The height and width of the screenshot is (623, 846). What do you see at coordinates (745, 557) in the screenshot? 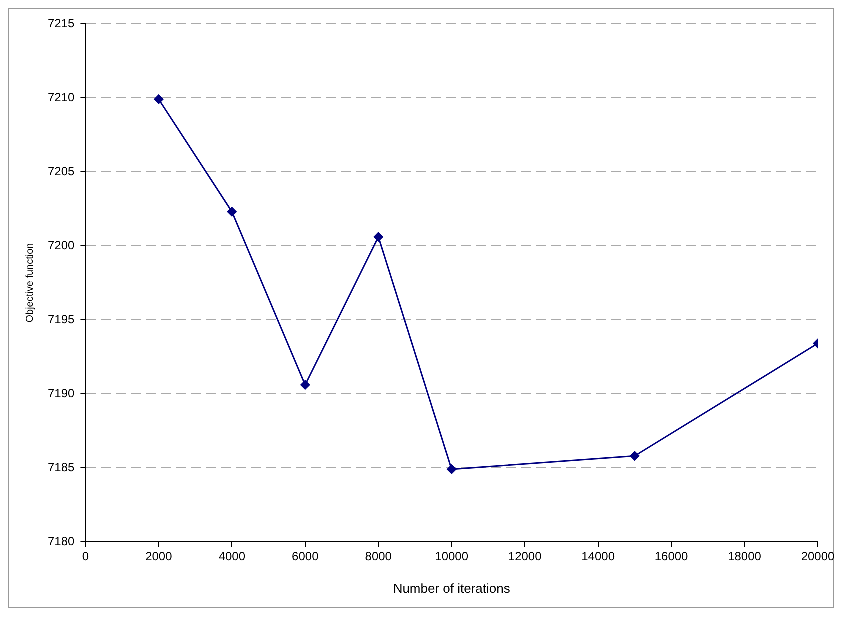
I see `x-tick-label: 18000` at bounding box center [745, 557].